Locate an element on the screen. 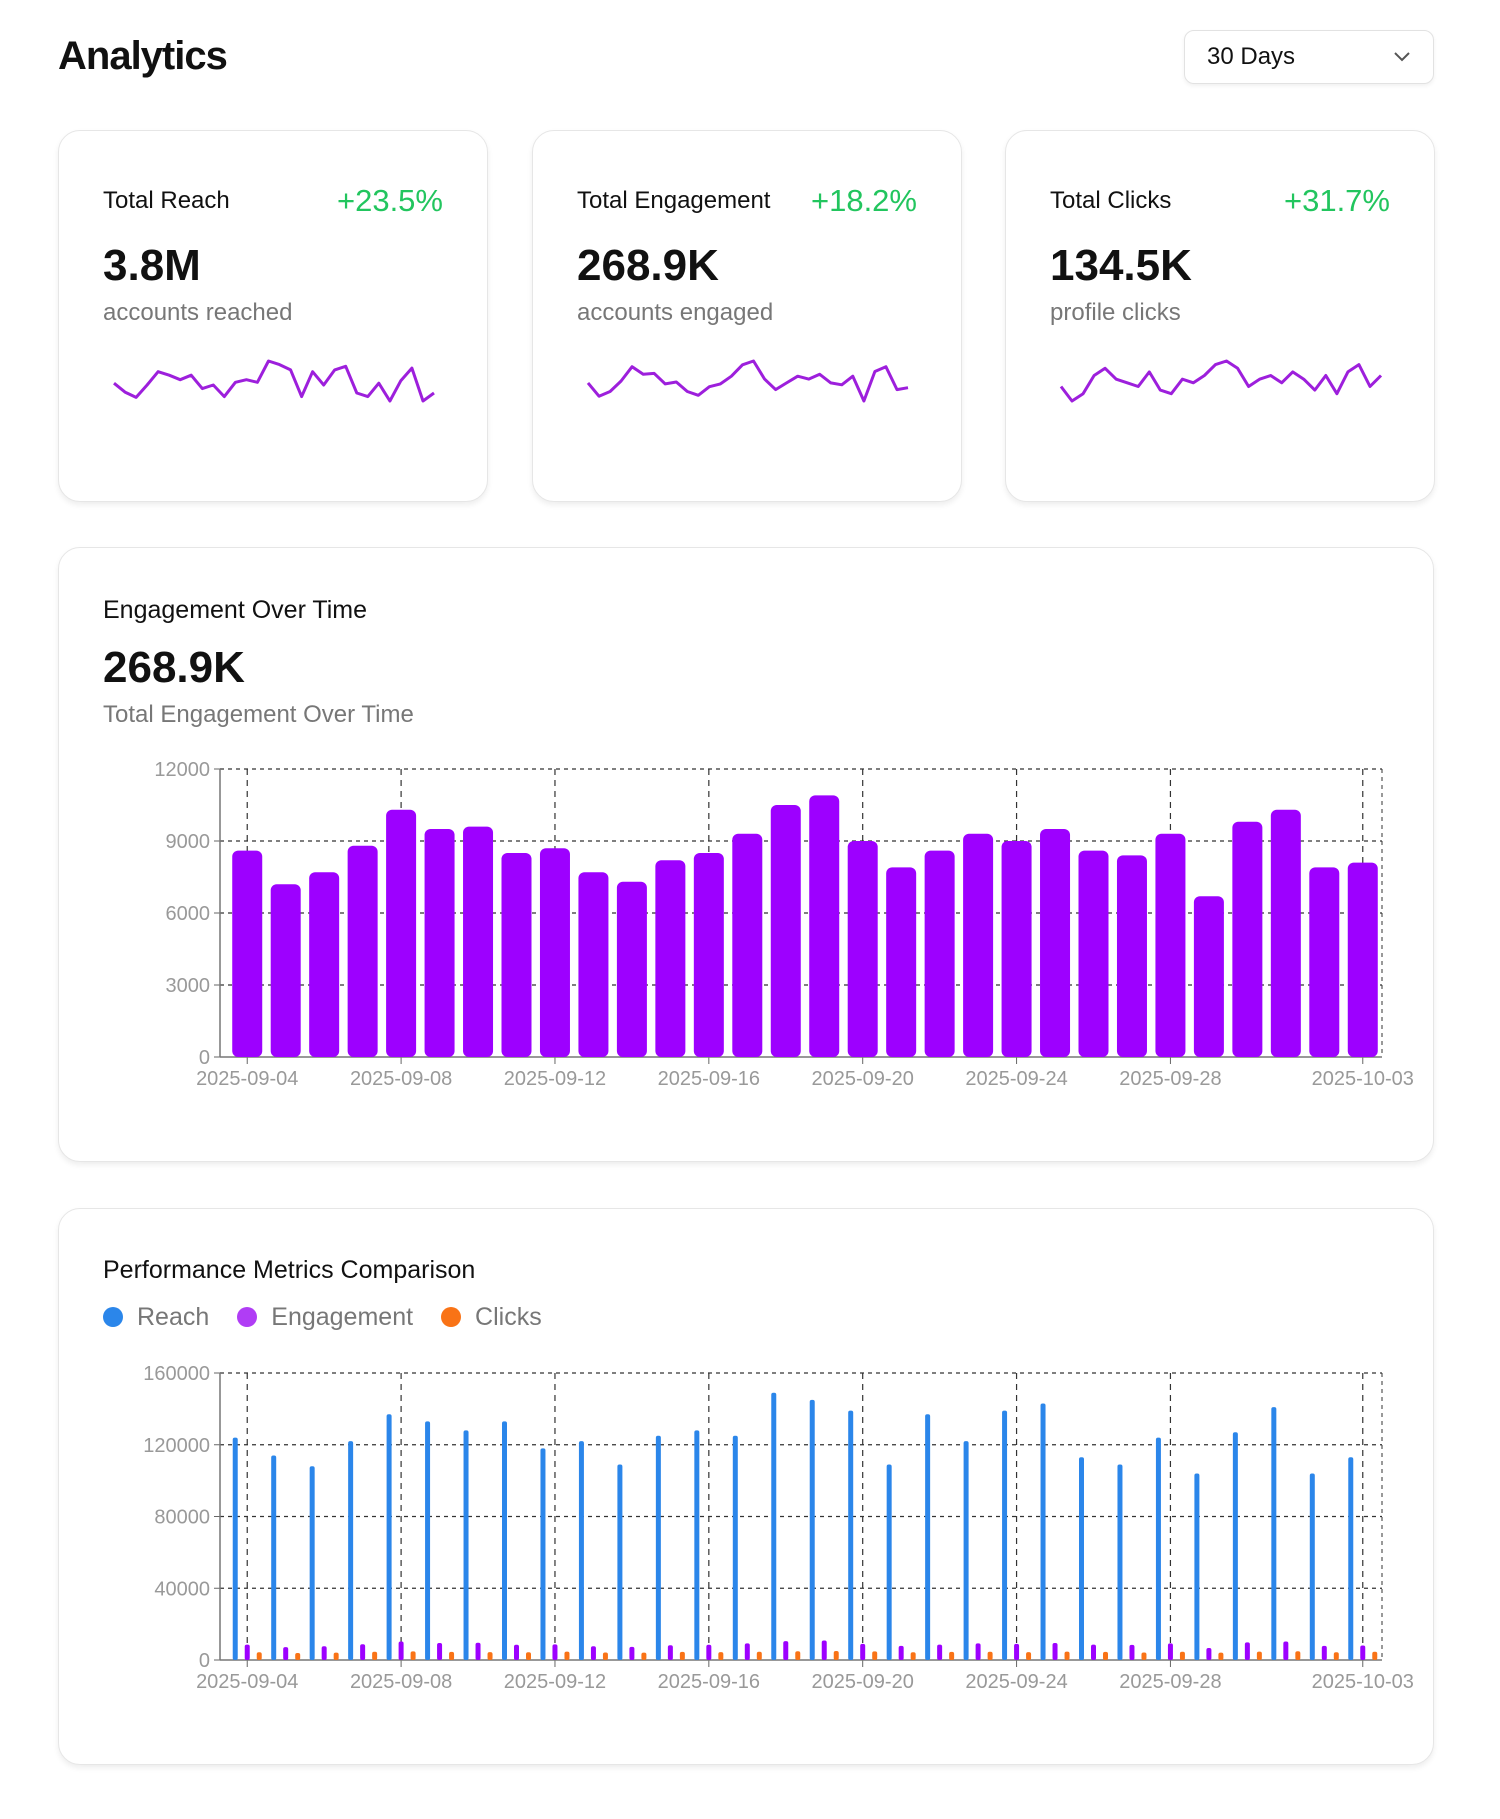  stat-subtitle: accounts engaged is located at coordinates (675, 312).